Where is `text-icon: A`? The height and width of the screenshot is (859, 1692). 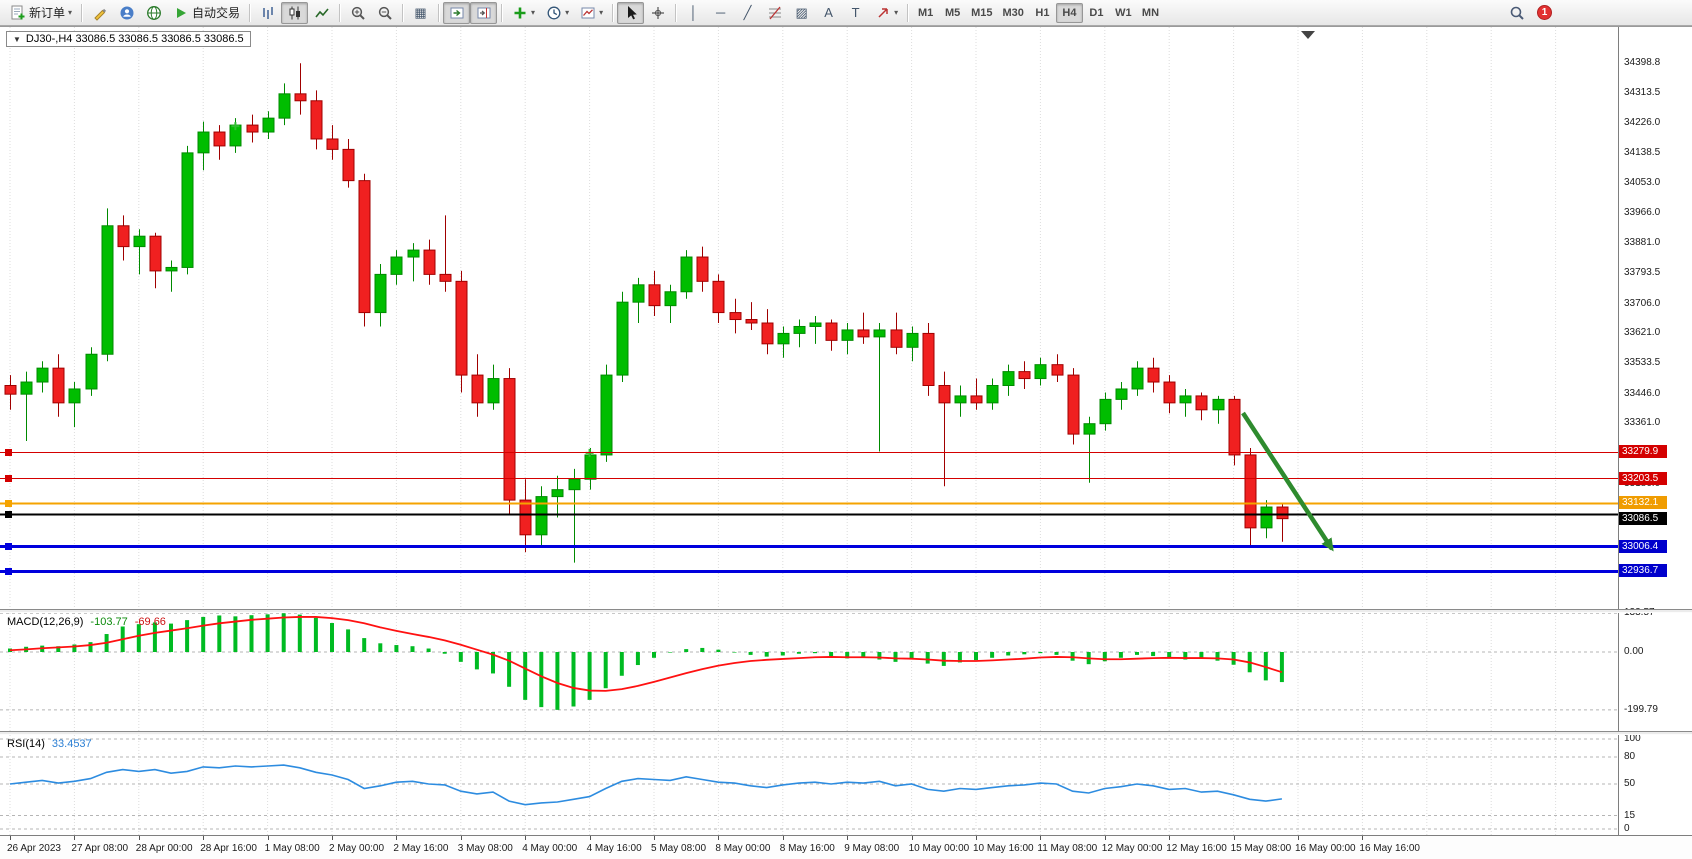 text-icon: A is located at coordinates (828, 12).